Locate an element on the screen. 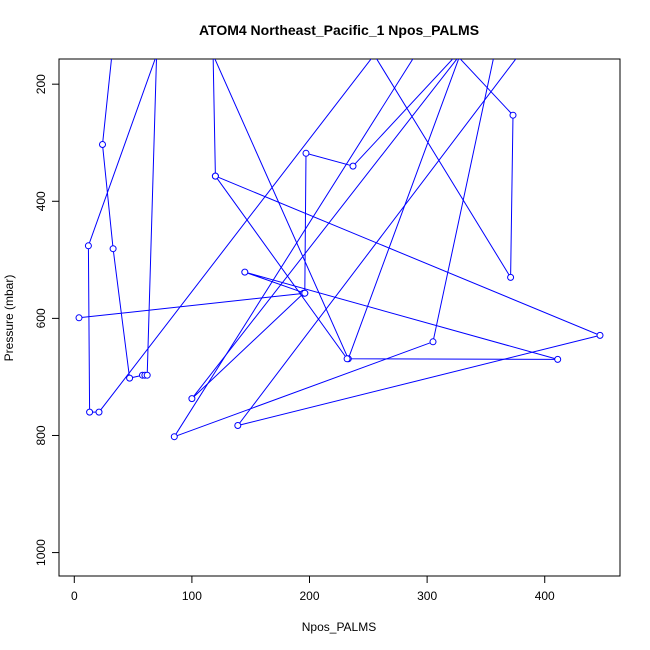  chart-title: ATOM4 Northeast_Pacific_1 Npos_PALMS is located at coordinates (339, 30).